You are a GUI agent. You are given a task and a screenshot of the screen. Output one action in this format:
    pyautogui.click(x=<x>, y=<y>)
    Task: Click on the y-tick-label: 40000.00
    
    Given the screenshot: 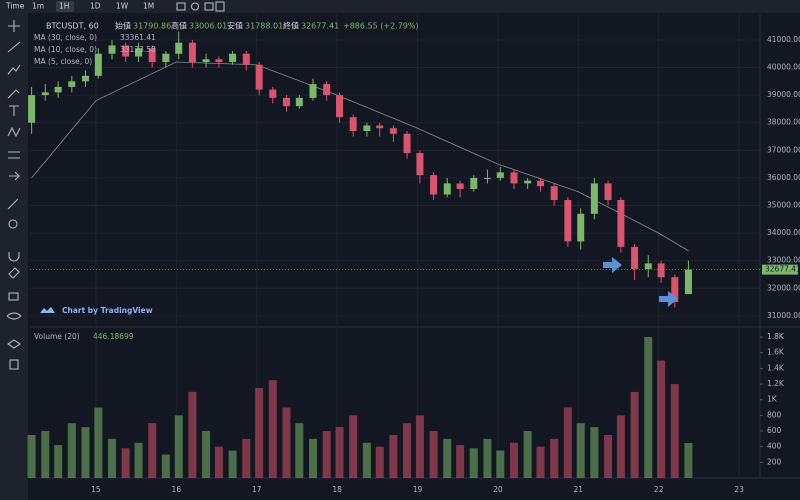 What is the action you would take?
    pyautogui.click(x=783, y=67)
    